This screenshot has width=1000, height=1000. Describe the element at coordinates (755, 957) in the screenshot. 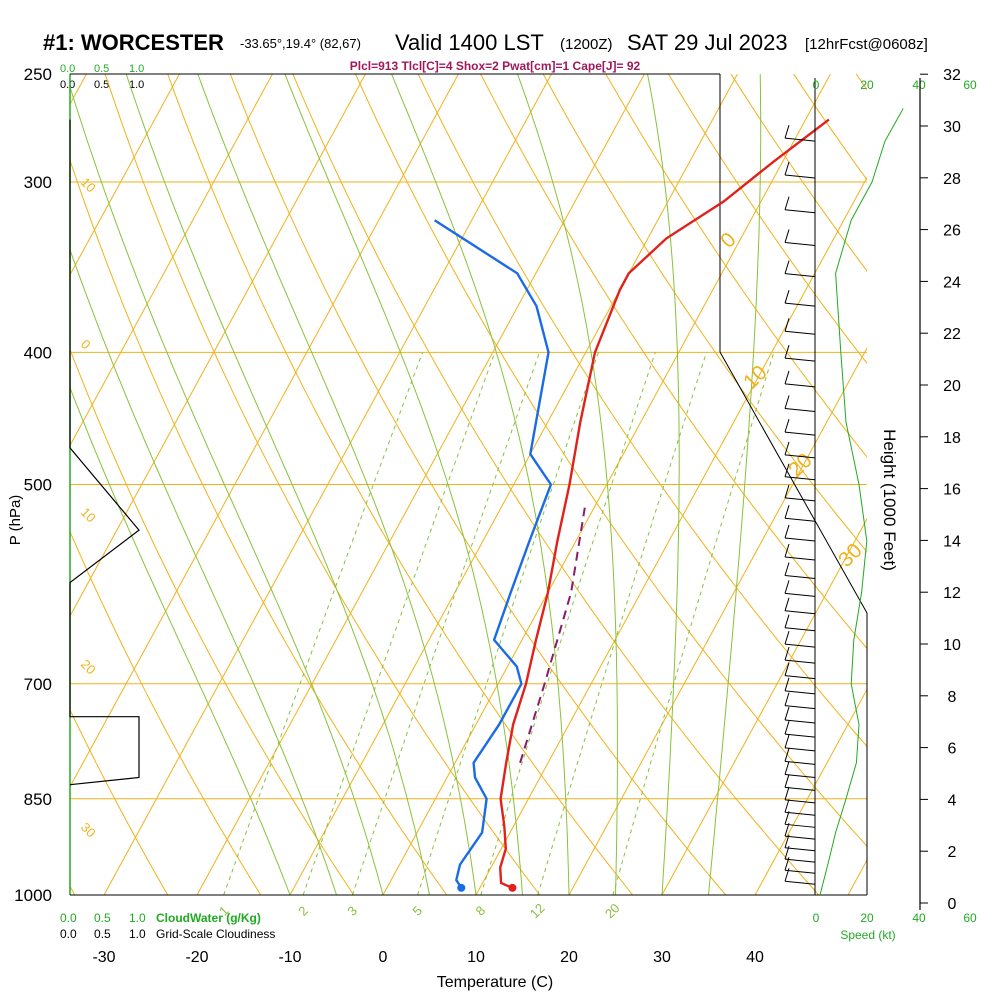

I see `temperature-tick-label: 40` at that location.